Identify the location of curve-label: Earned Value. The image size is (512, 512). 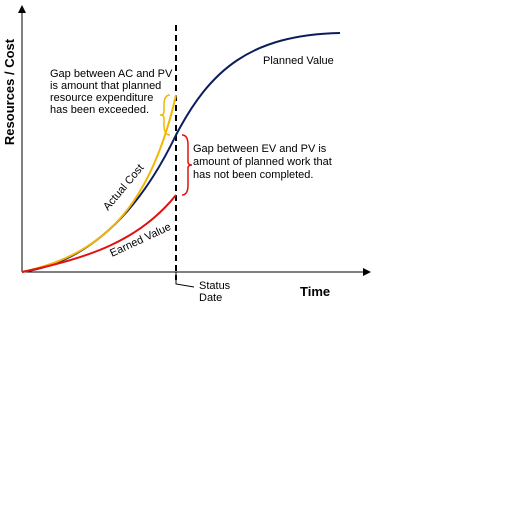
(140, 240).